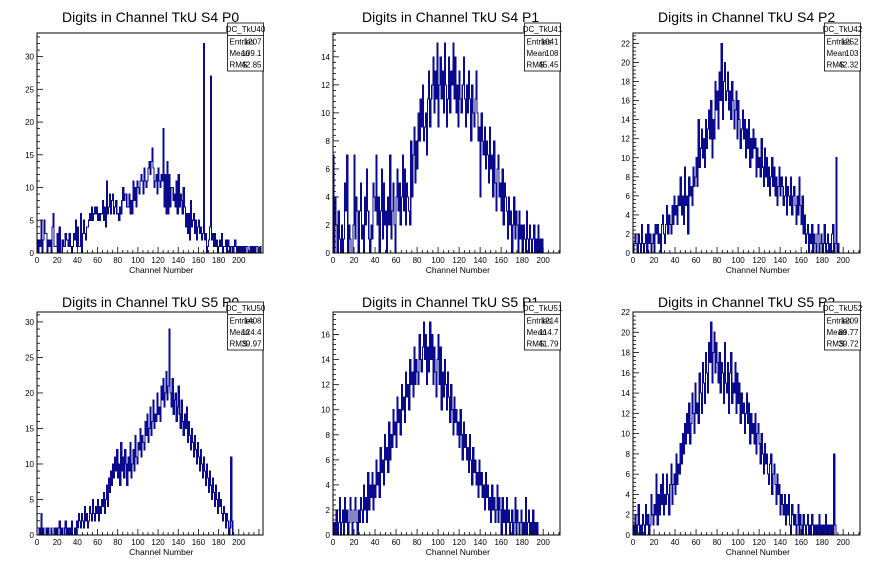 The width and height of the screenshot is (896, 572). I want to click on stats-value: 109.1, so click(251, 53).